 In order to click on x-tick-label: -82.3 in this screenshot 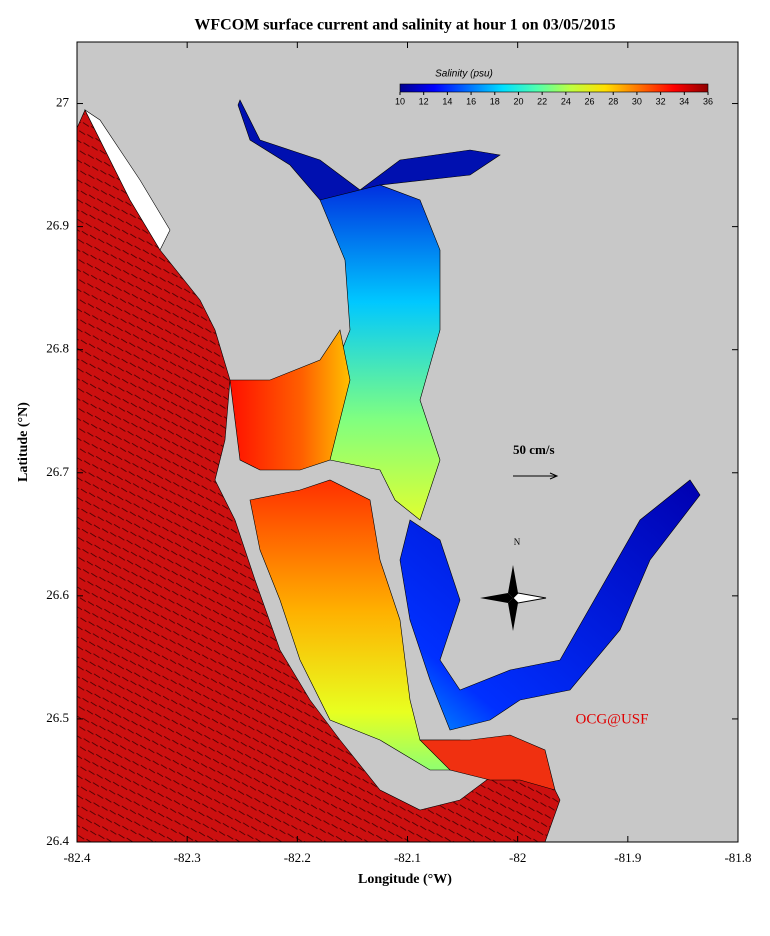, I will do `click(187, 857)`.